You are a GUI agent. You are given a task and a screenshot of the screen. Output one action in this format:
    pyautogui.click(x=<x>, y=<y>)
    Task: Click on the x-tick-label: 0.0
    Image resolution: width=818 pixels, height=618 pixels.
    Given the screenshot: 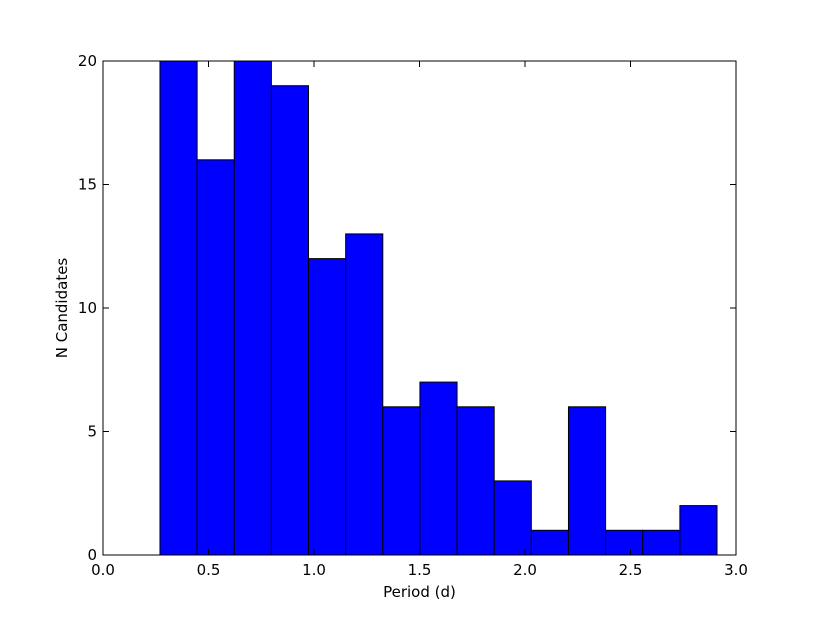 What is the action you would take?
    pyautogui.click(x=103, y=570)
    